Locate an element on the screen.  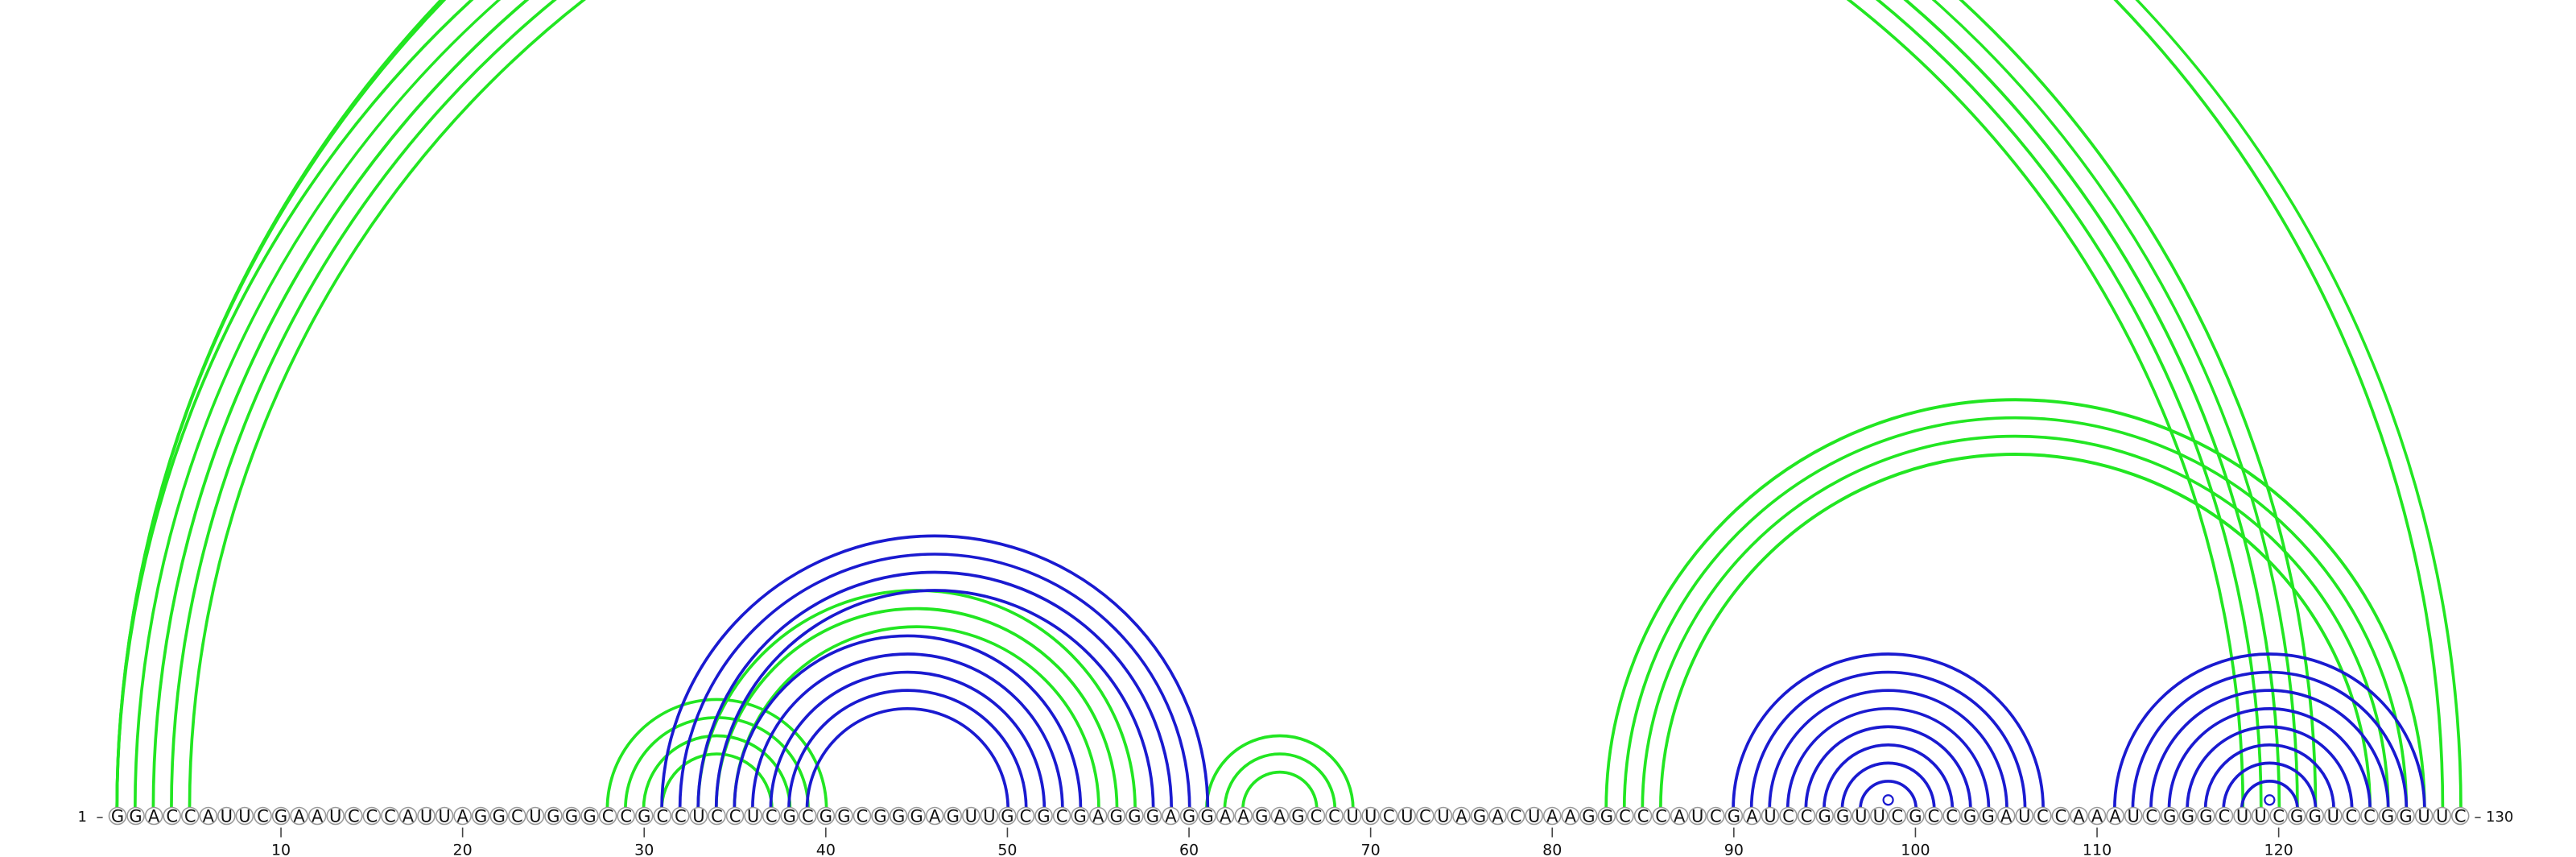
tick-label-120: 120 is located at coordinates (2278, 849).